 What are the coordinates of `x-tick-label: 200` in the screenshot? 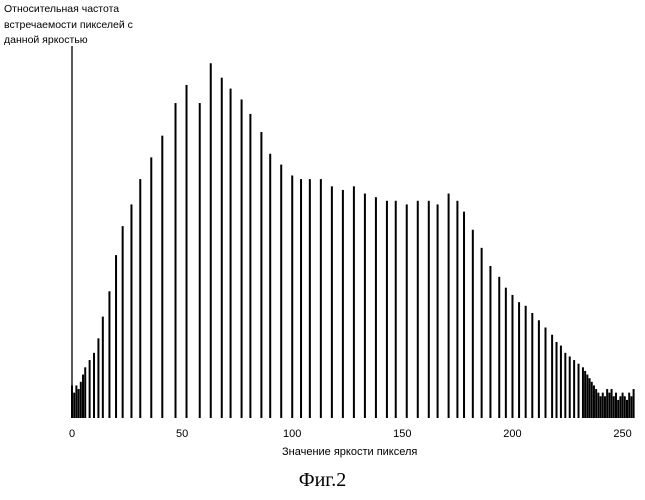 It's located at (512, 434).